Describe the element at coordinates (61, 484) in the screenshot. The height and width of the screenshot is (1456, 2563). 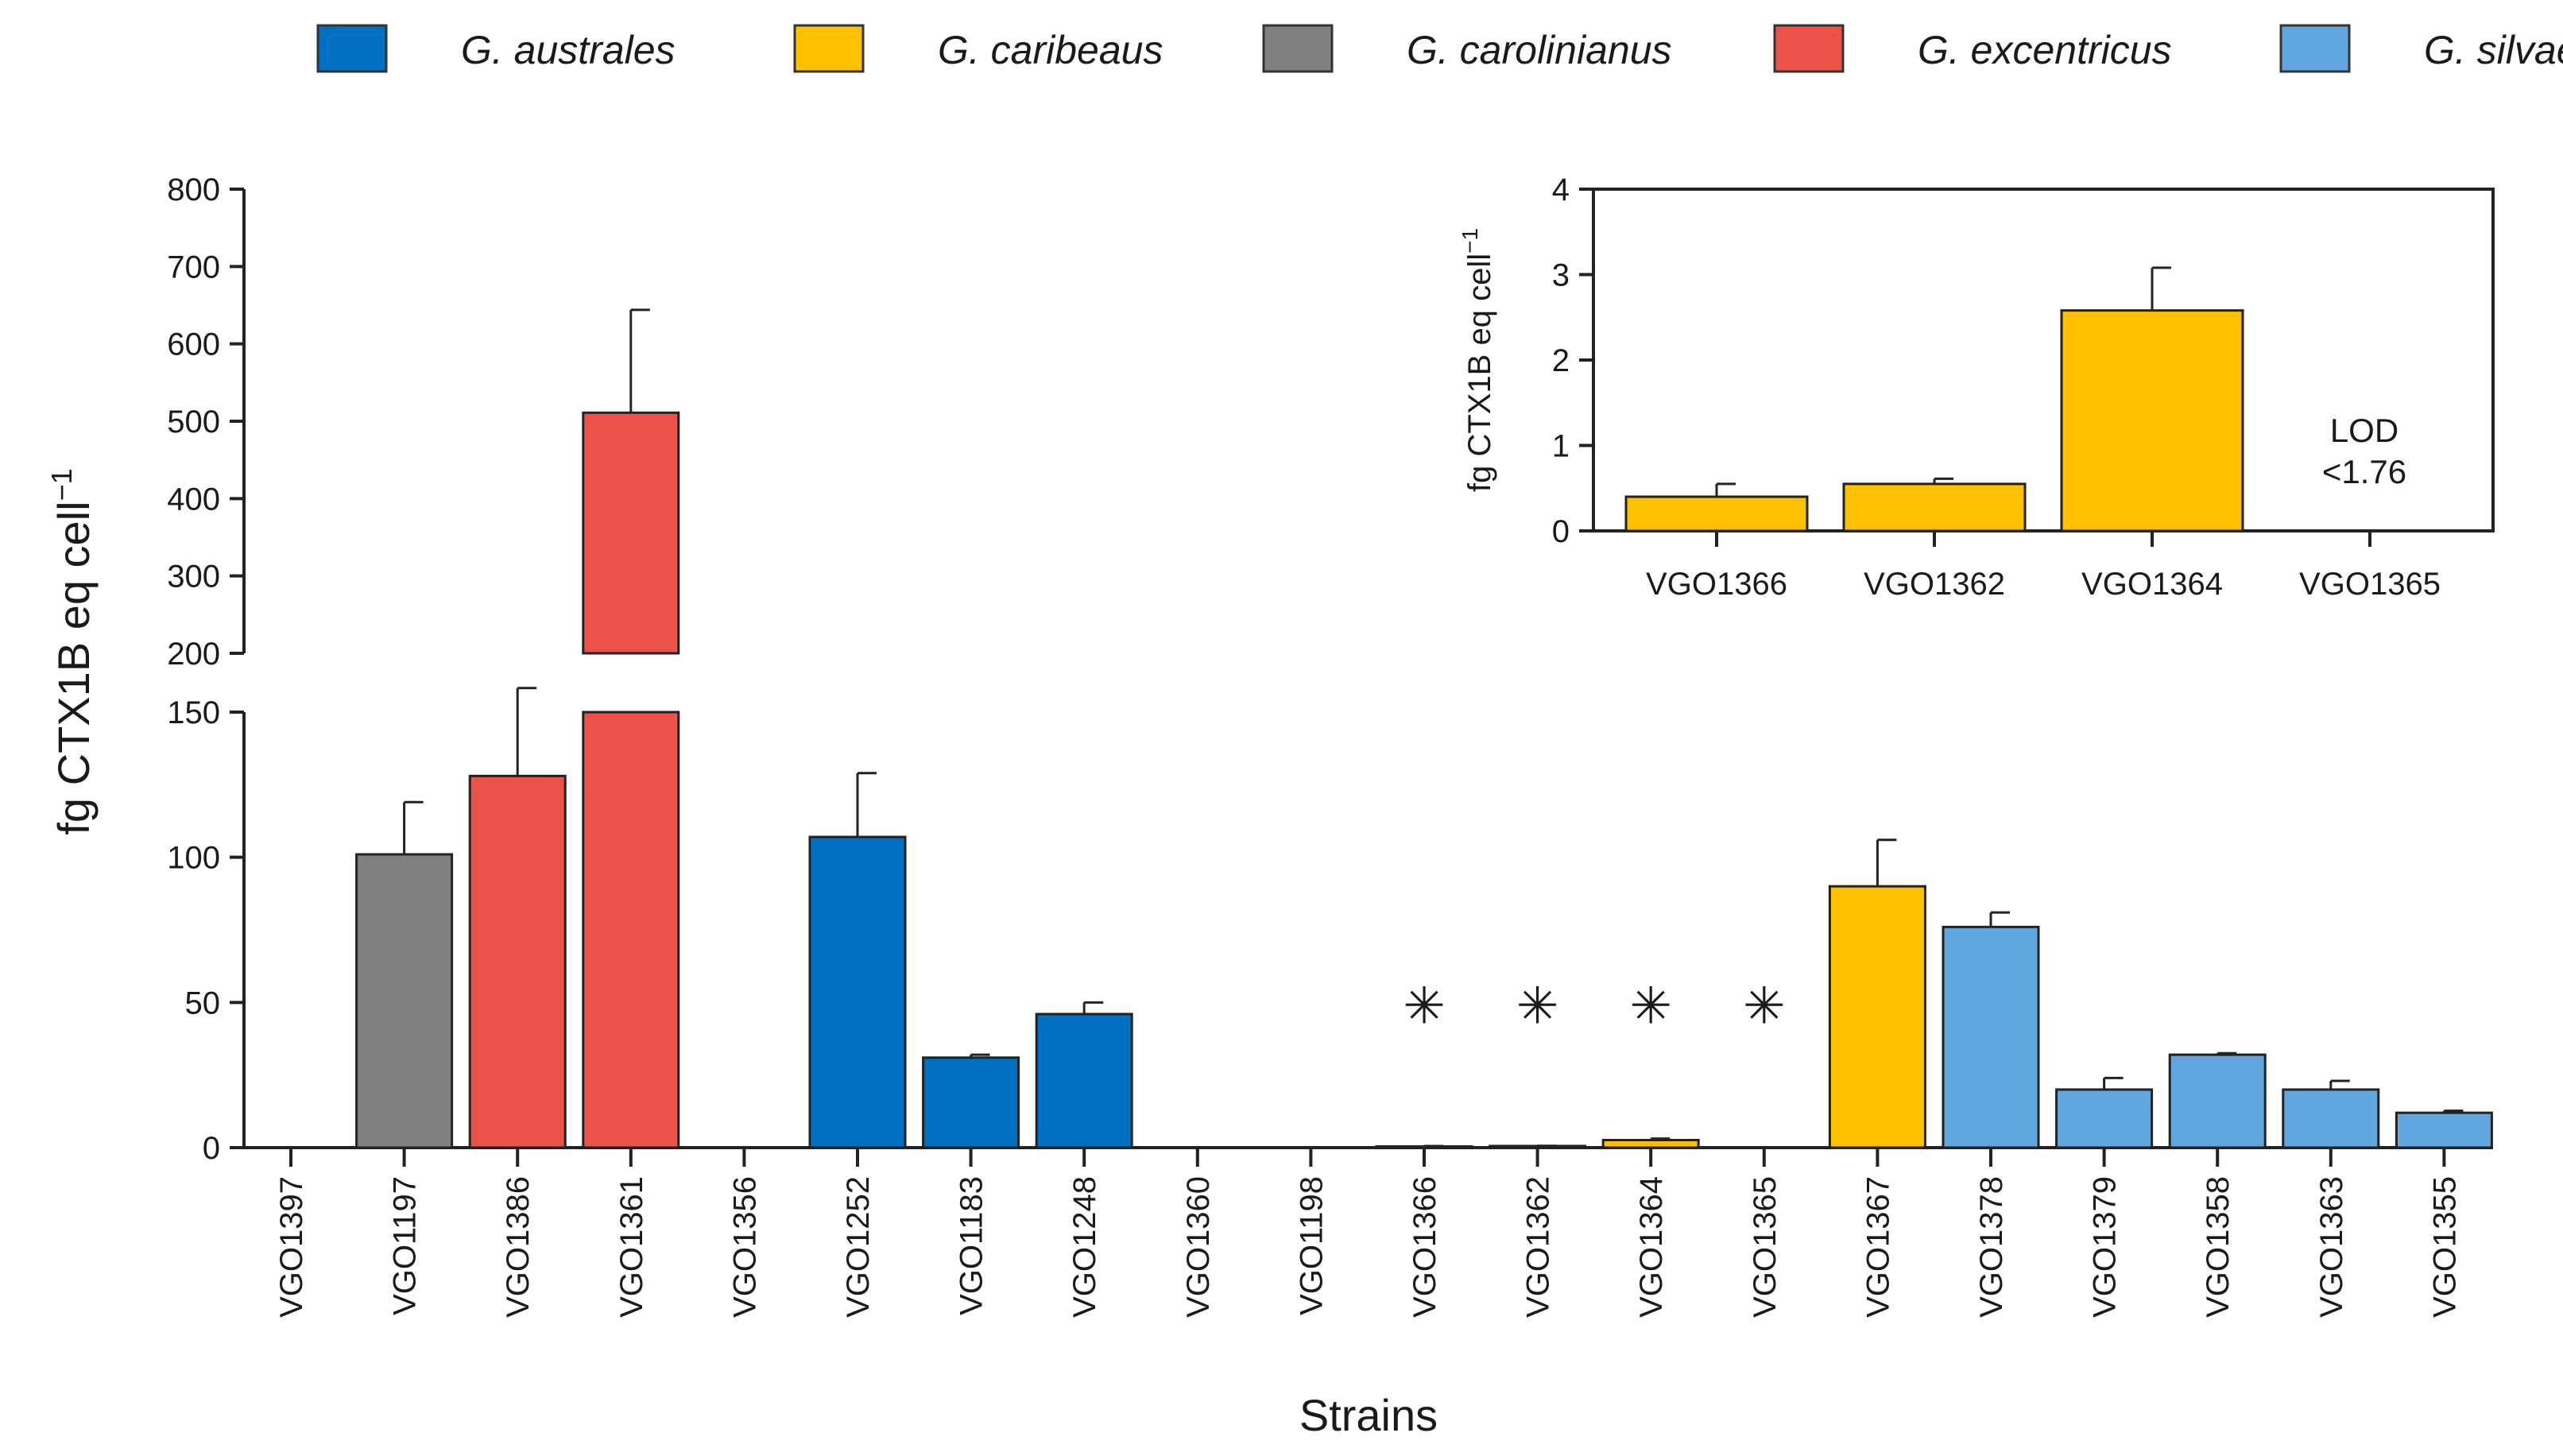
I see `y-axis-title-superscript: −1` at that location.